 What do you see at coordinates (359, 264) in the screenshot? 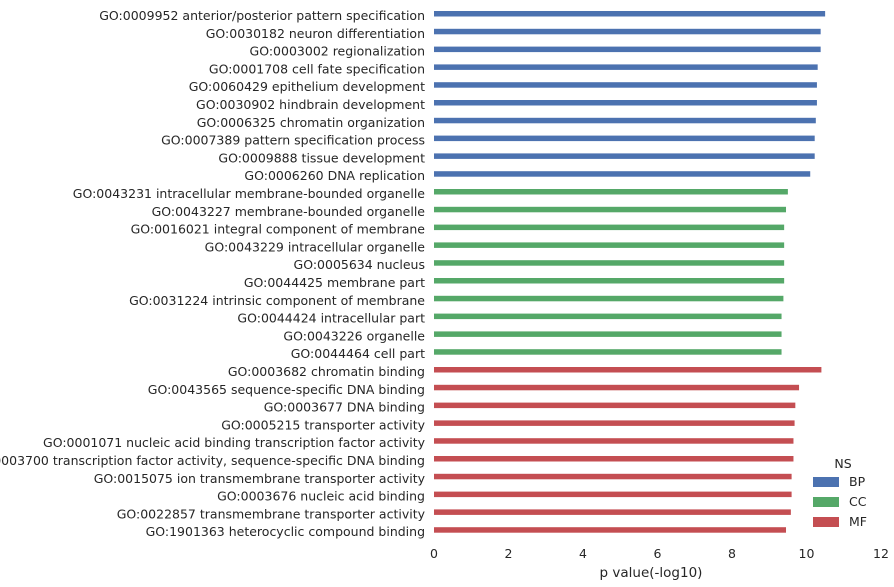
I see `category-label: GO:0005634 nucleus` at bounding box center [359, 264].